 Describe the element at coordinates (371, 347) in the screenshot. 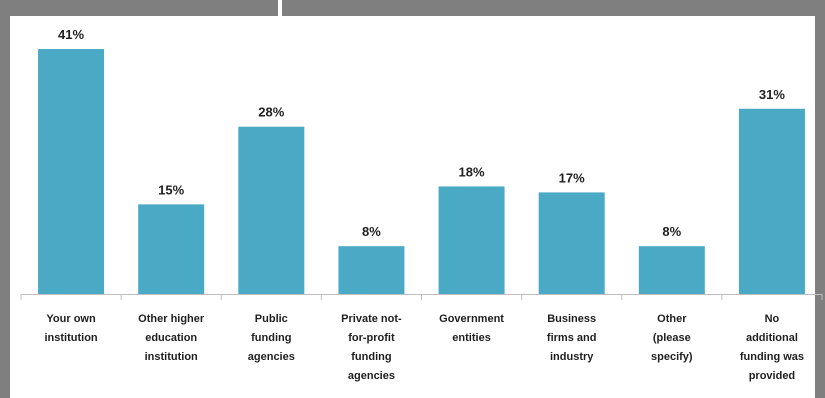

I see `category-label: Private not-for-profit funding agencies` at that location.